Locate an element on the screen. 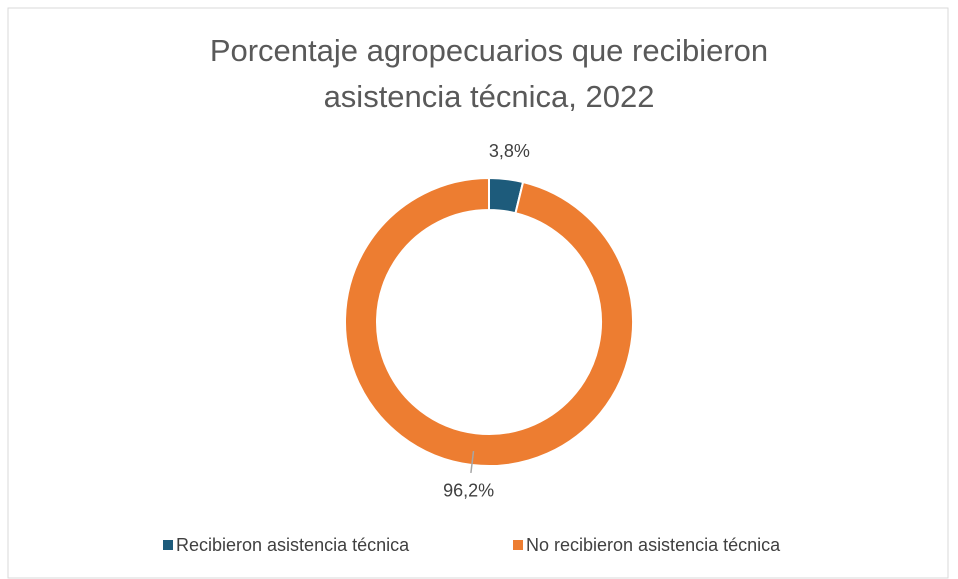  data-label: 96,2% is located at coordinates (468, 491).